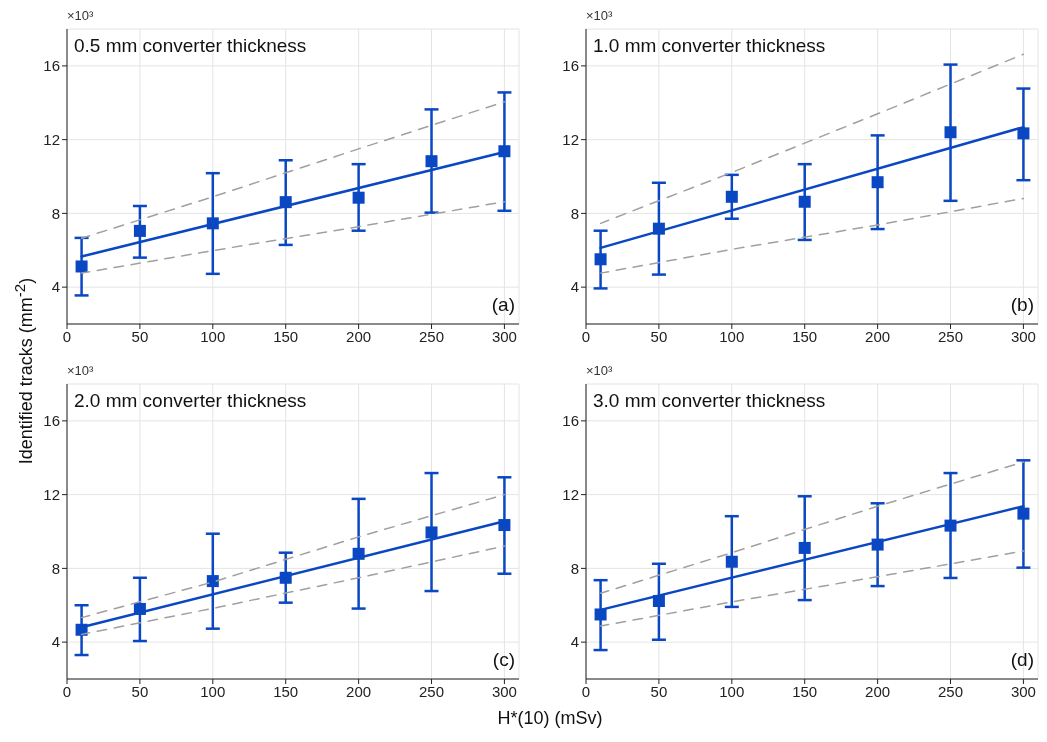 Image resolution: width=1047 pixels, height=742 pixels. What do you see at coordinates (1021, 305) in the screenshot?
I see `annotation: (b)` at bounding box center [1021, 305].